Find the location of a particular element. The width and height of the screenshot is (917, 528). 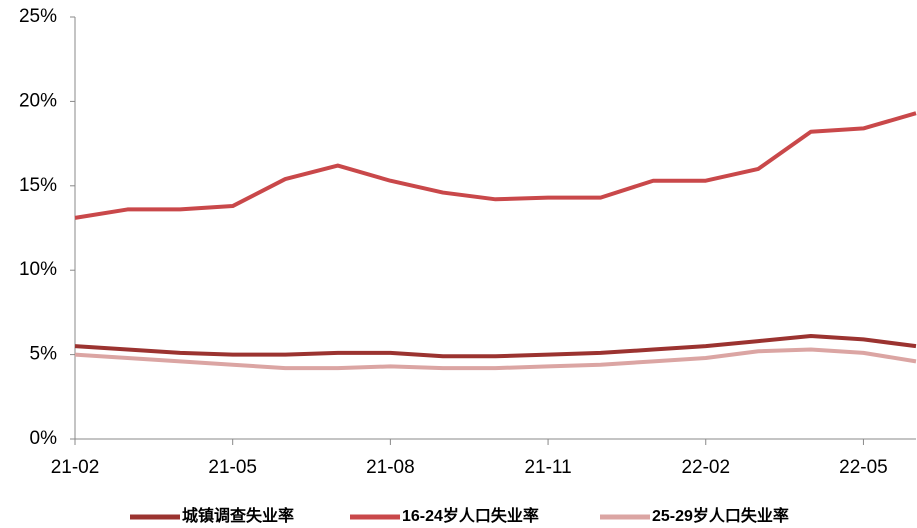

y-tick-label: 20% is located at coordinates (38, 100).